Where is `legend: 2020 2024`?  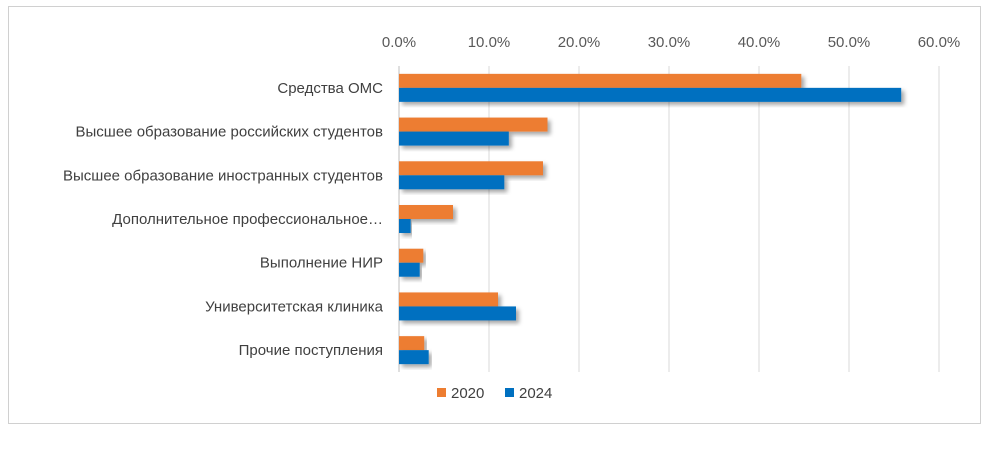
legend: 2020 2024 is located at coordinates (494, 393).